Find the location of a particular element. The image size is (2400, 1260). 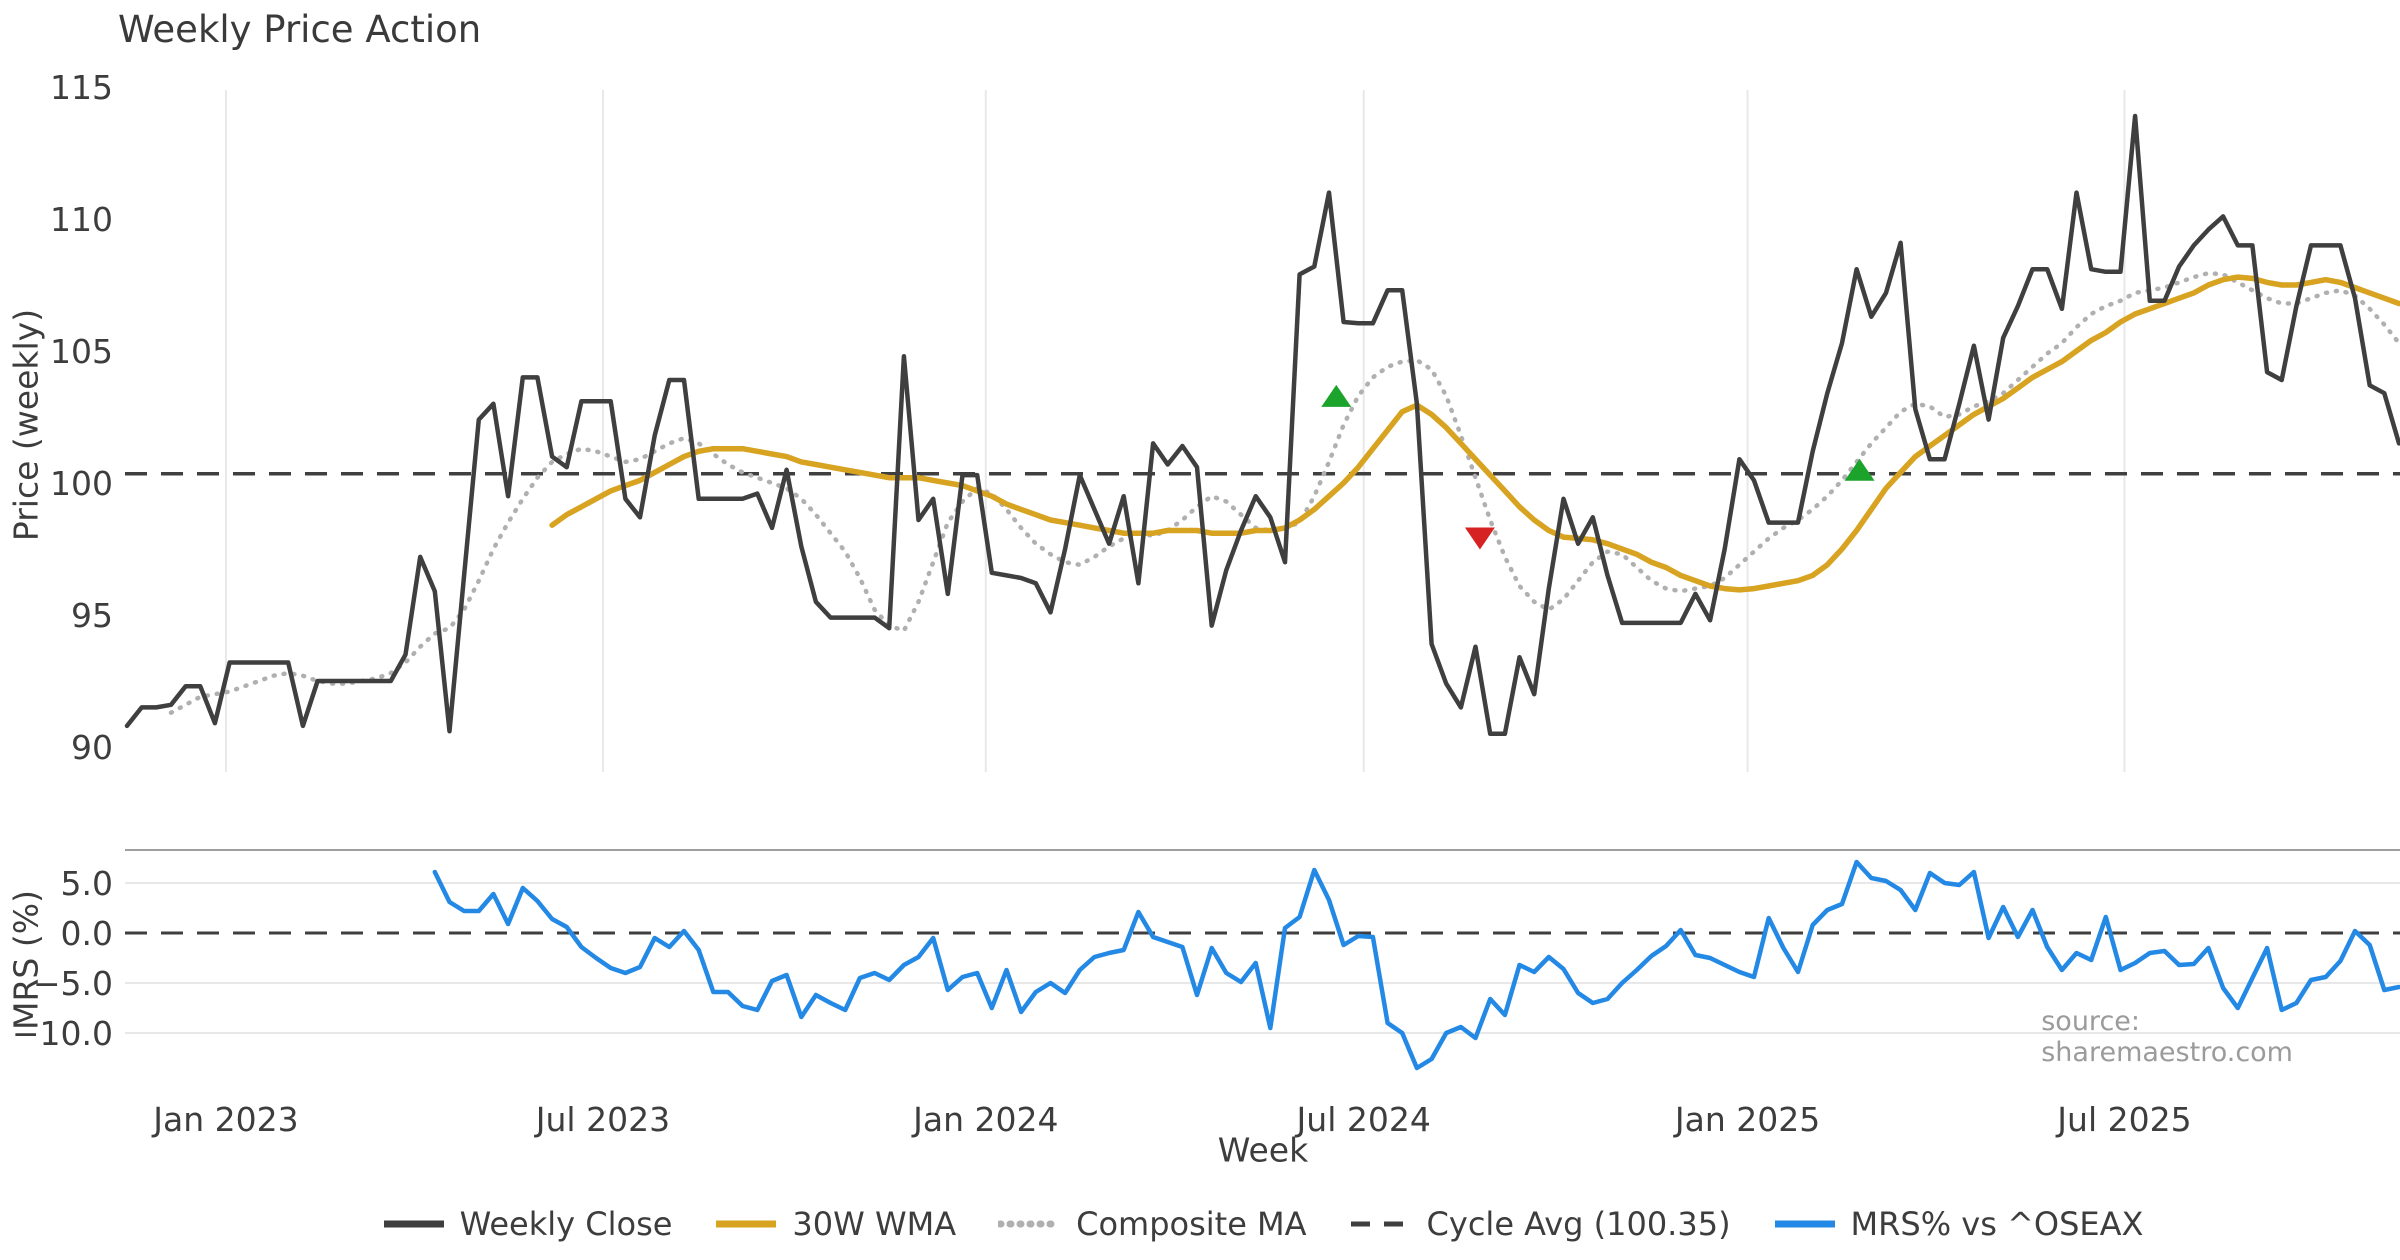

legend-label: Composite MA is located at coordinates (1191, 1224).